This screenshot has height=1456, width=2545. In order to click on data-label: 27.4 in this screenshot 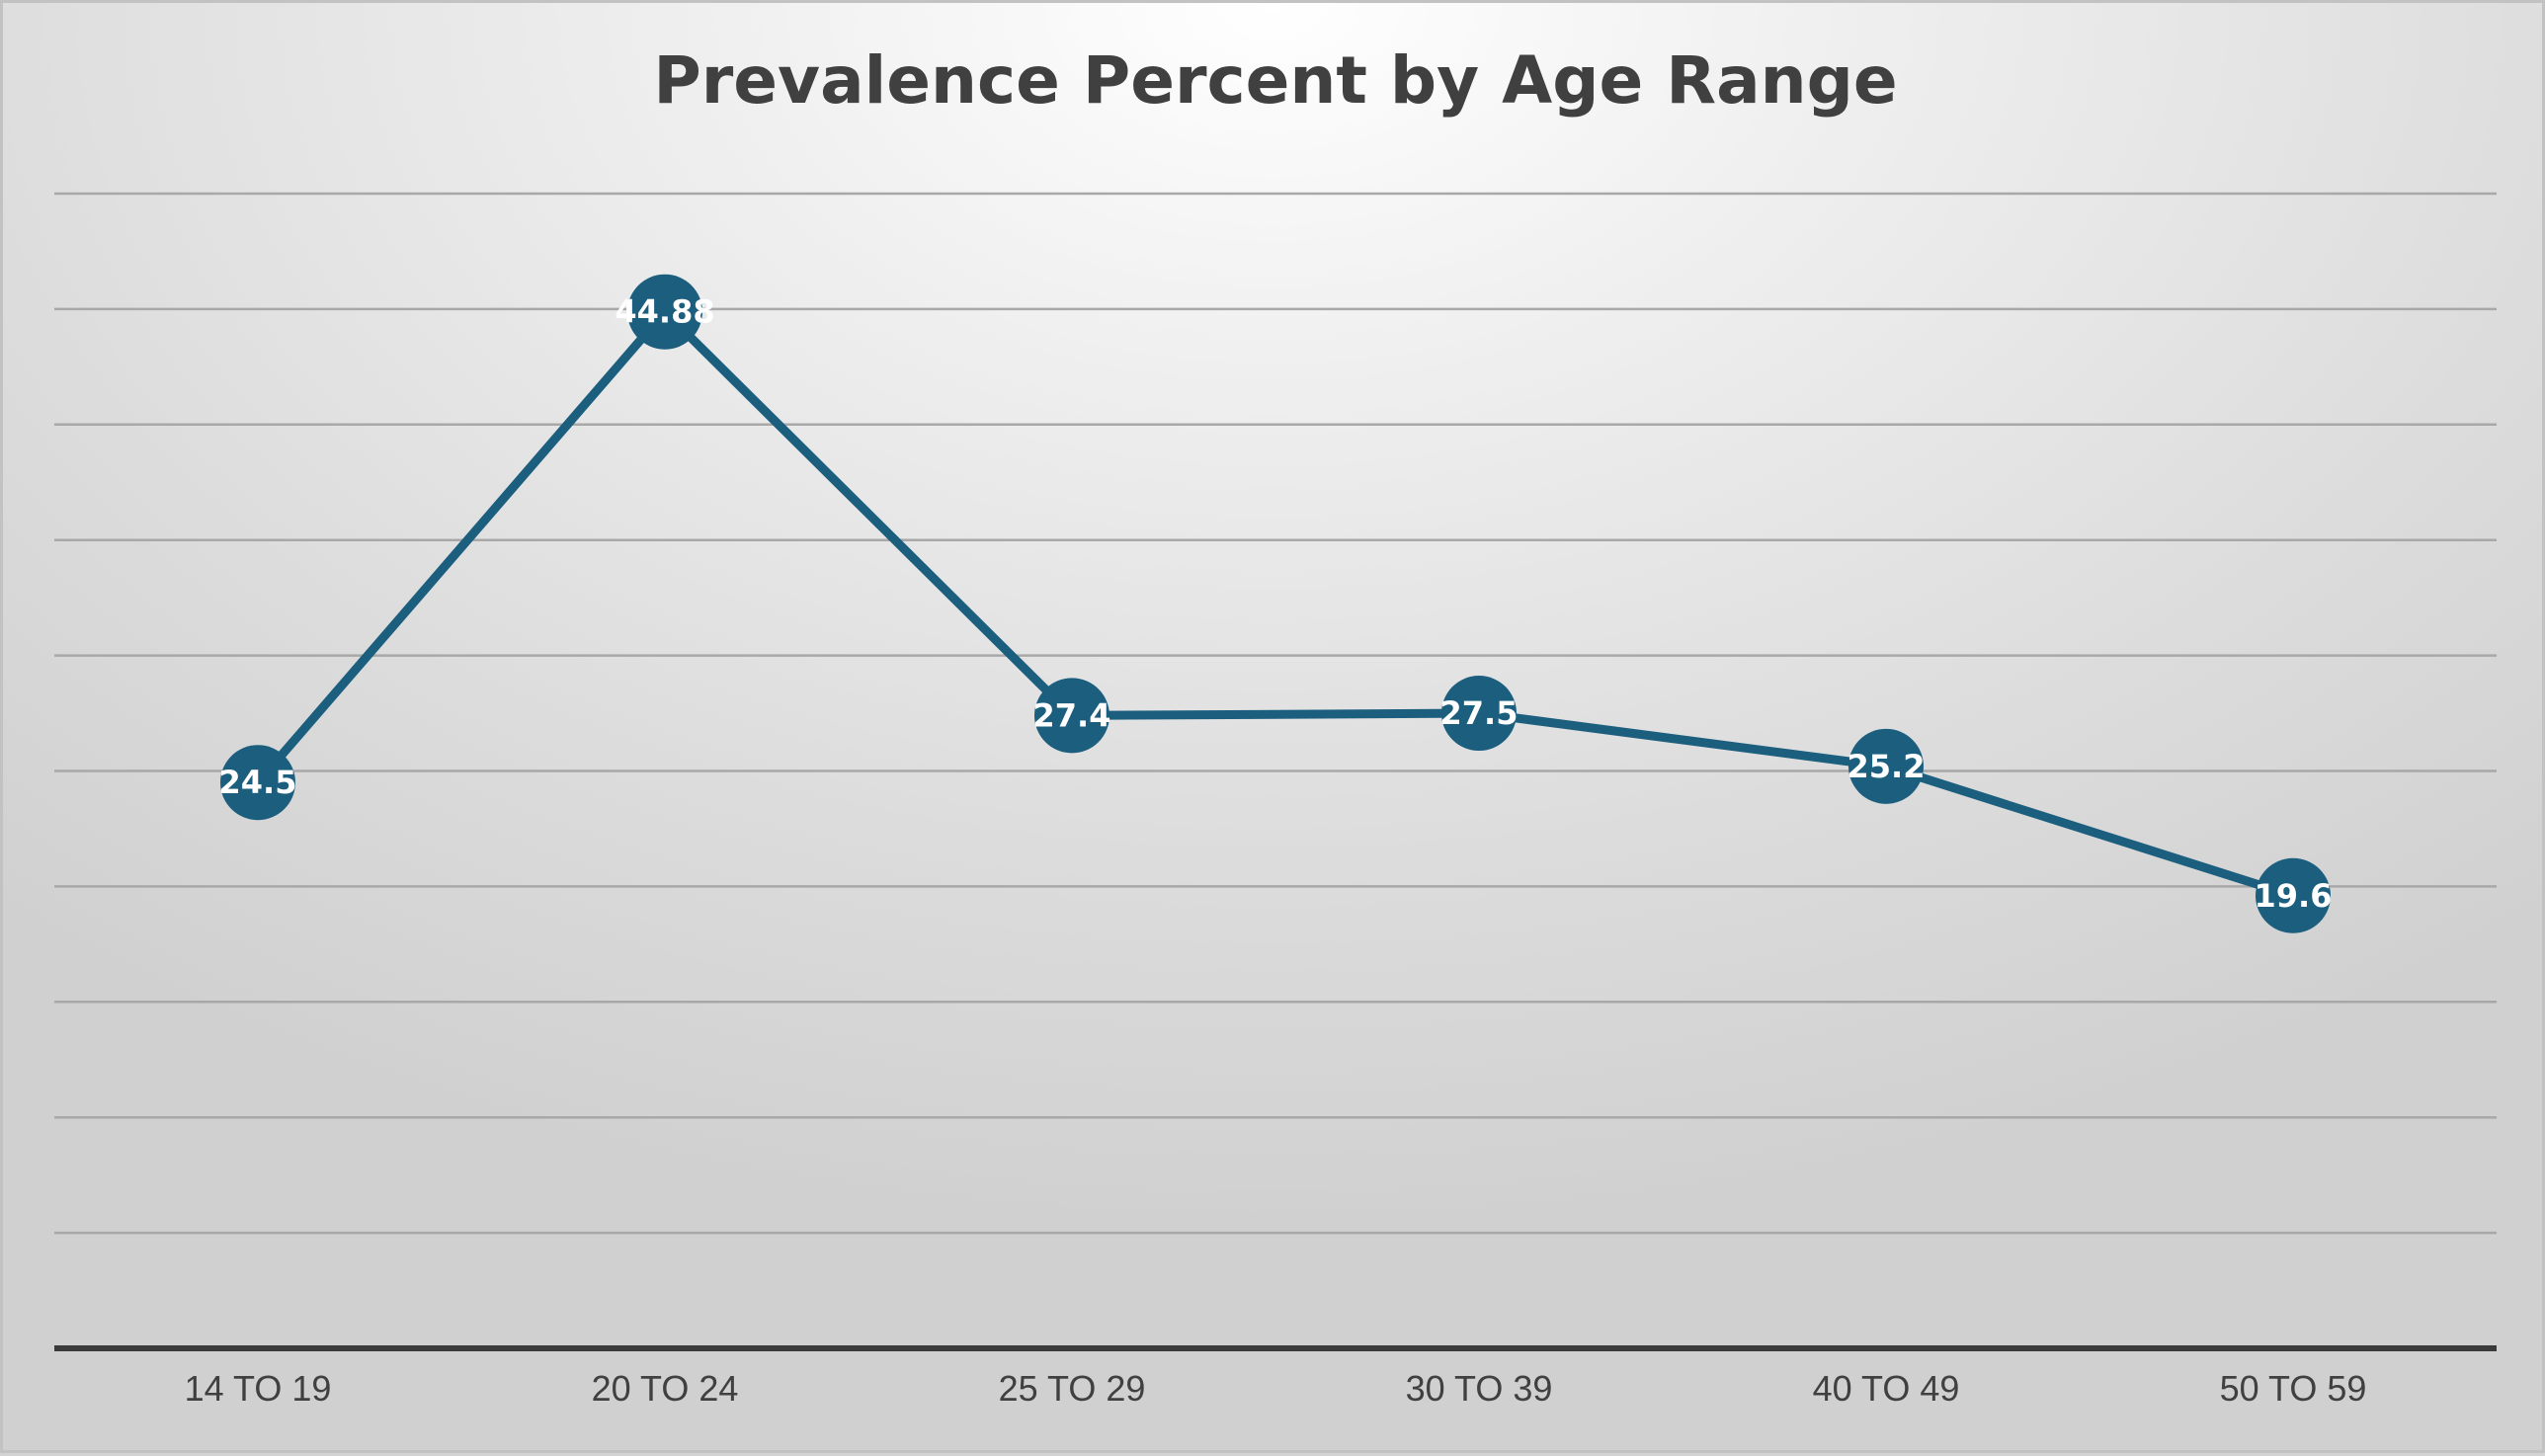, I will do `click(1072, 715)`.